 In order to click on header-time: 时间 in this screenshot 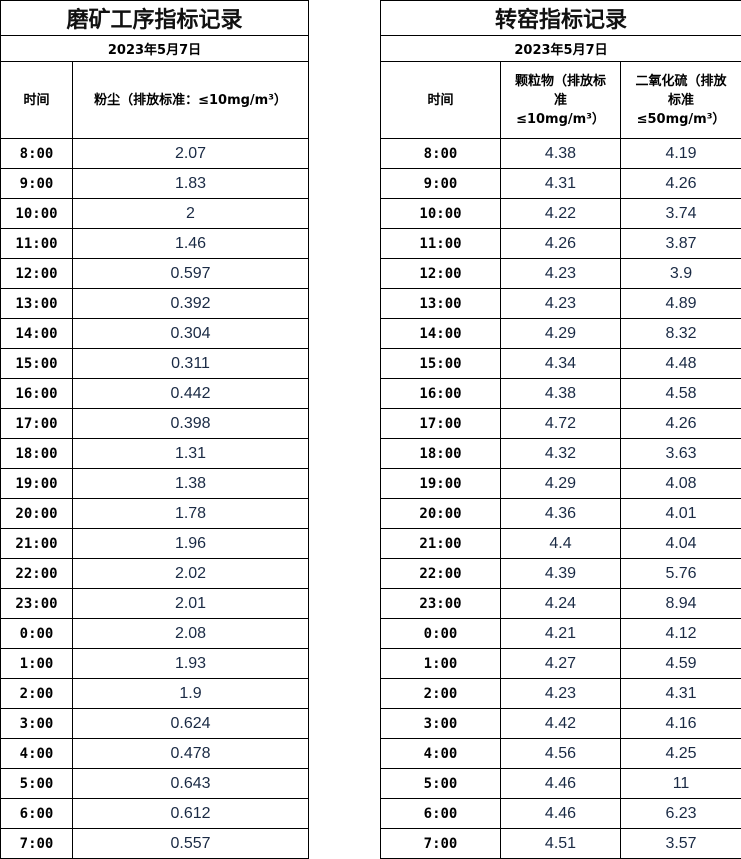, I will do `click(37, 100)`.